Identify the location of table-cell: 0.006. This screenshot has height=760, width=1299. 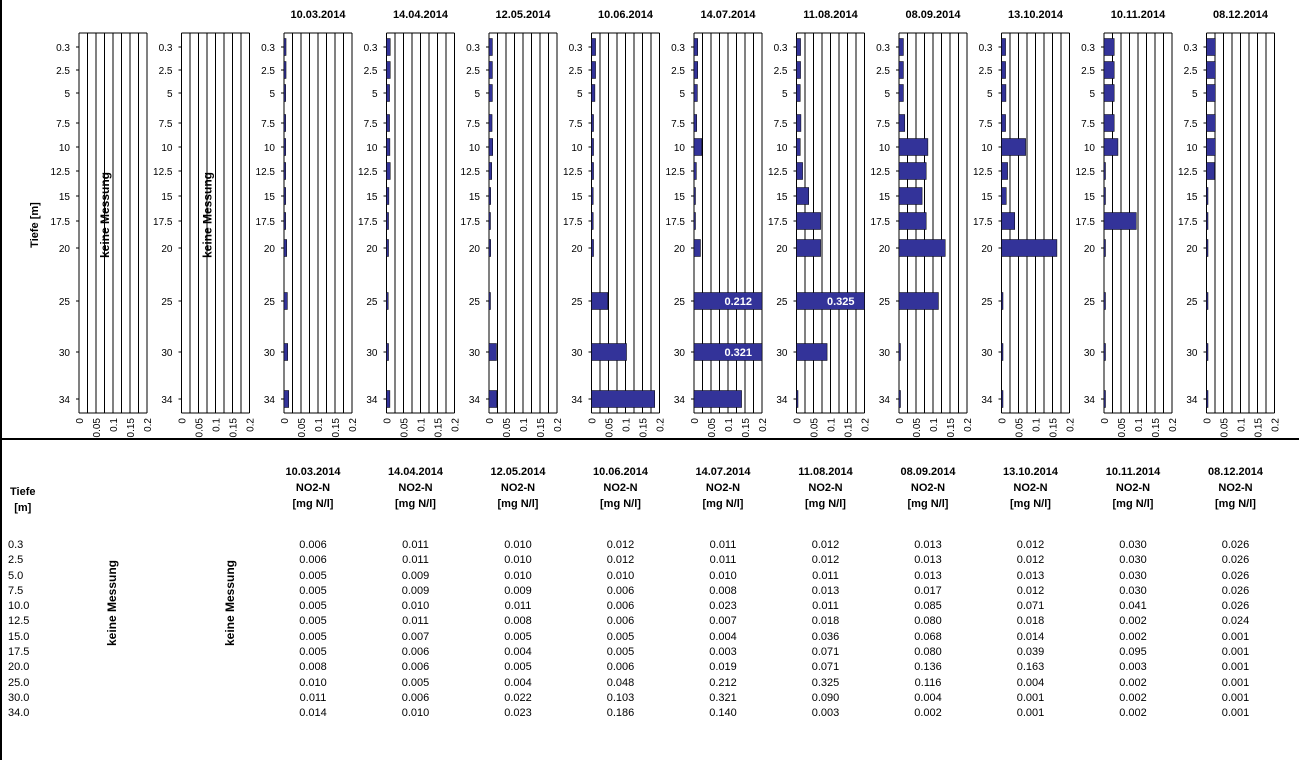
(415, 667).